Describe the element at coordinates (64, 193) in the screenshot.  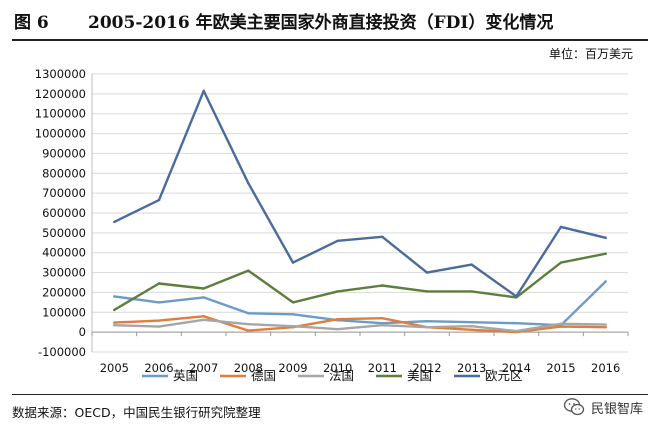
I see `y-tick-label: 700000` at that location.